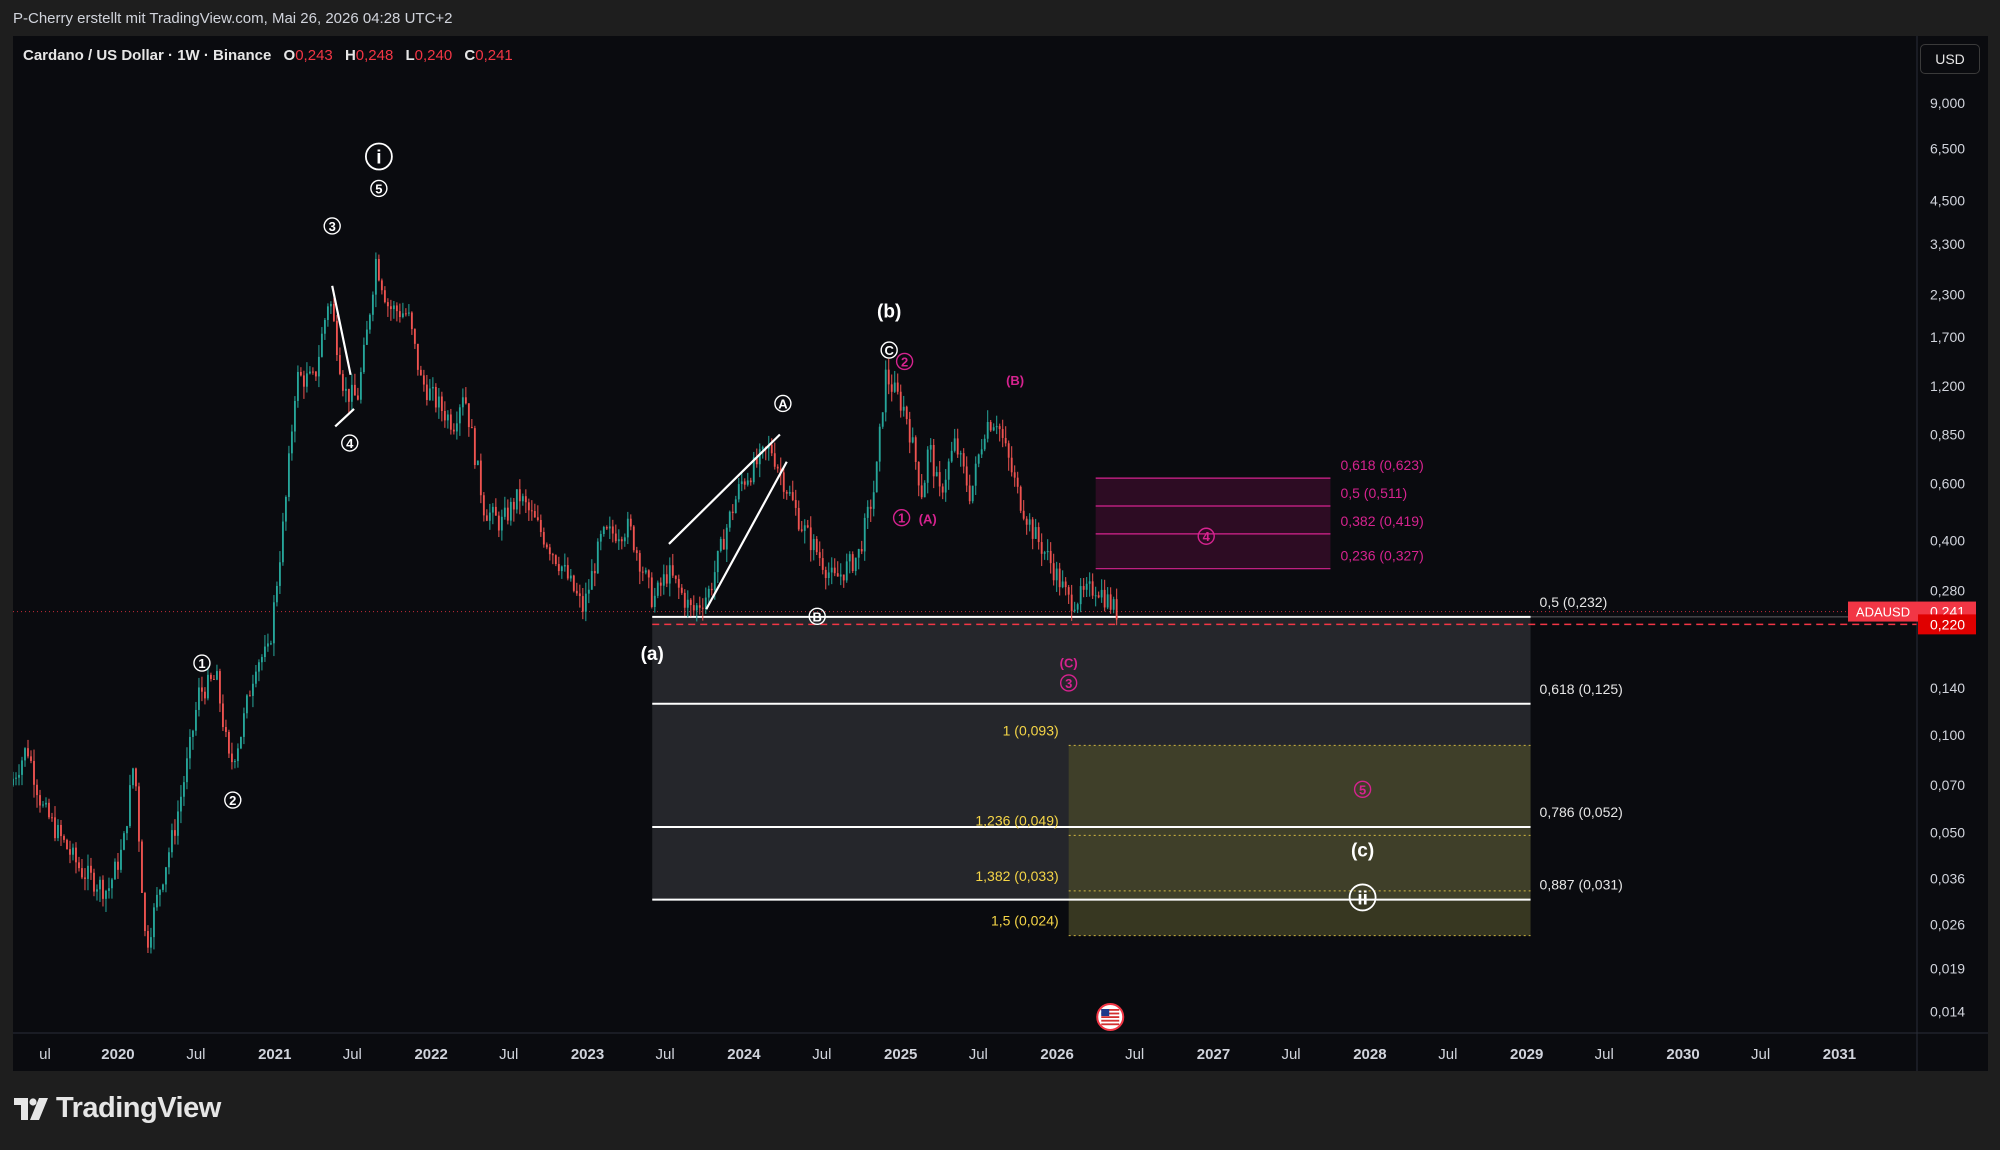 The width and height of the screenshot is (2000, 1150). I want to click on wave-label-text: 3, so click(332, 226).